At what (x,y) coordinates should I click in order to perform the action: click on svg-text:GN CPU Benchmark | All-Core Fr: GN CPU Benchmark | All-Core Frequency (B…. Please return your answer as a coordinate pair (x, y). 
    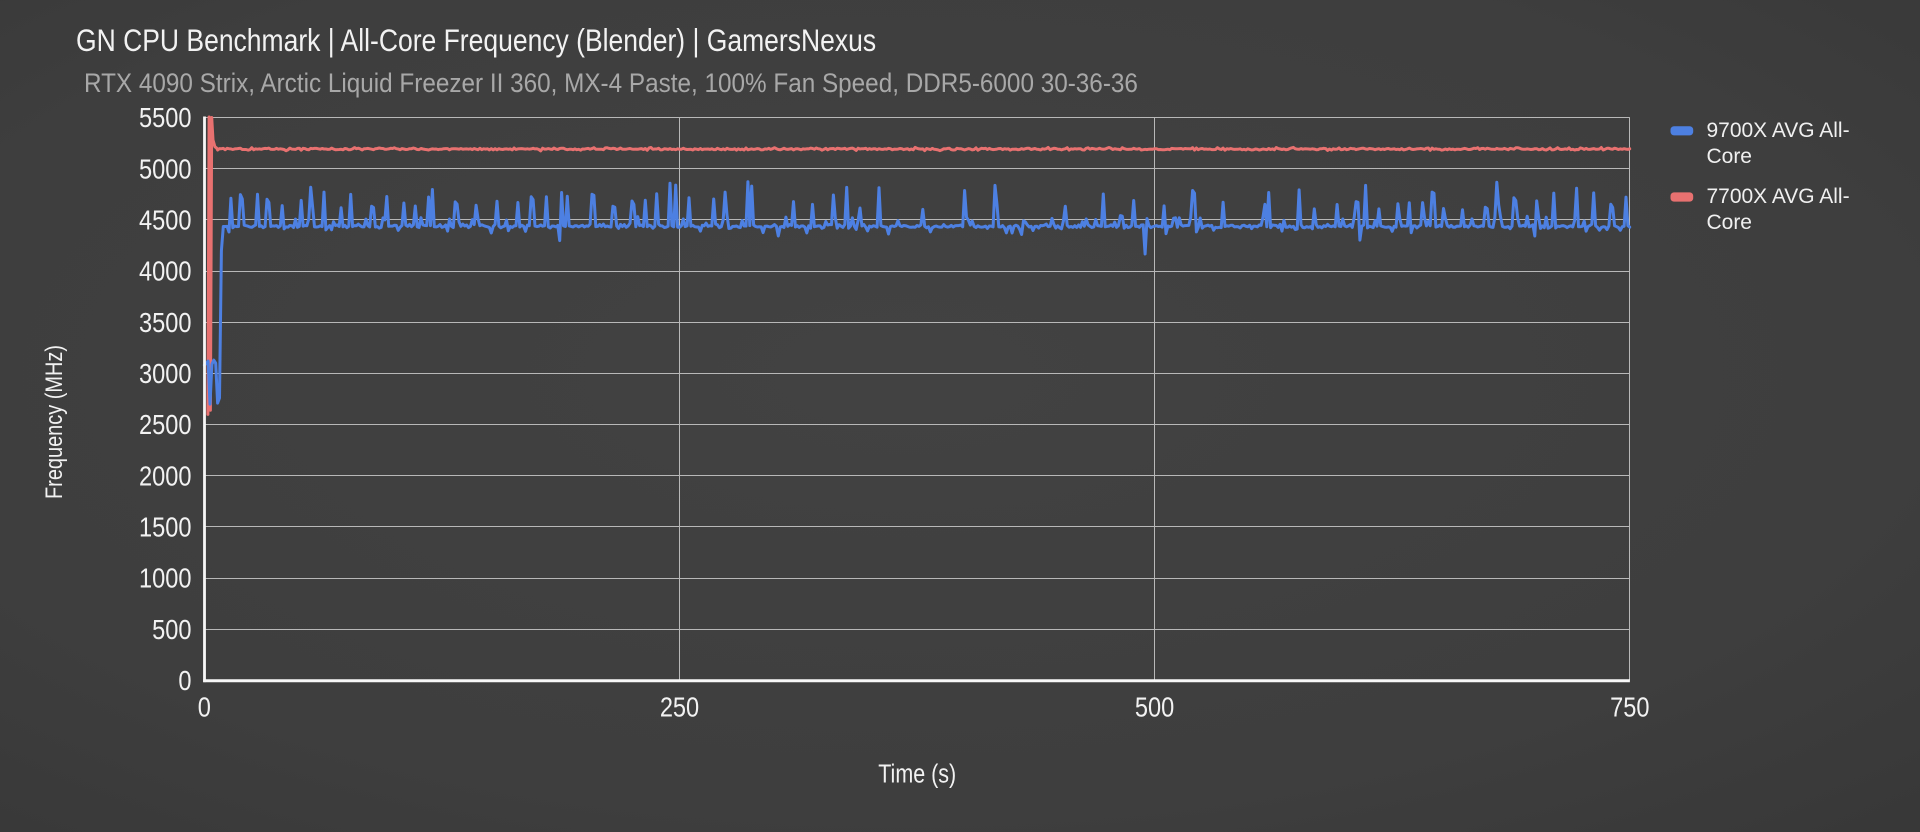
    Looking at the image, I should click on (476, 41).